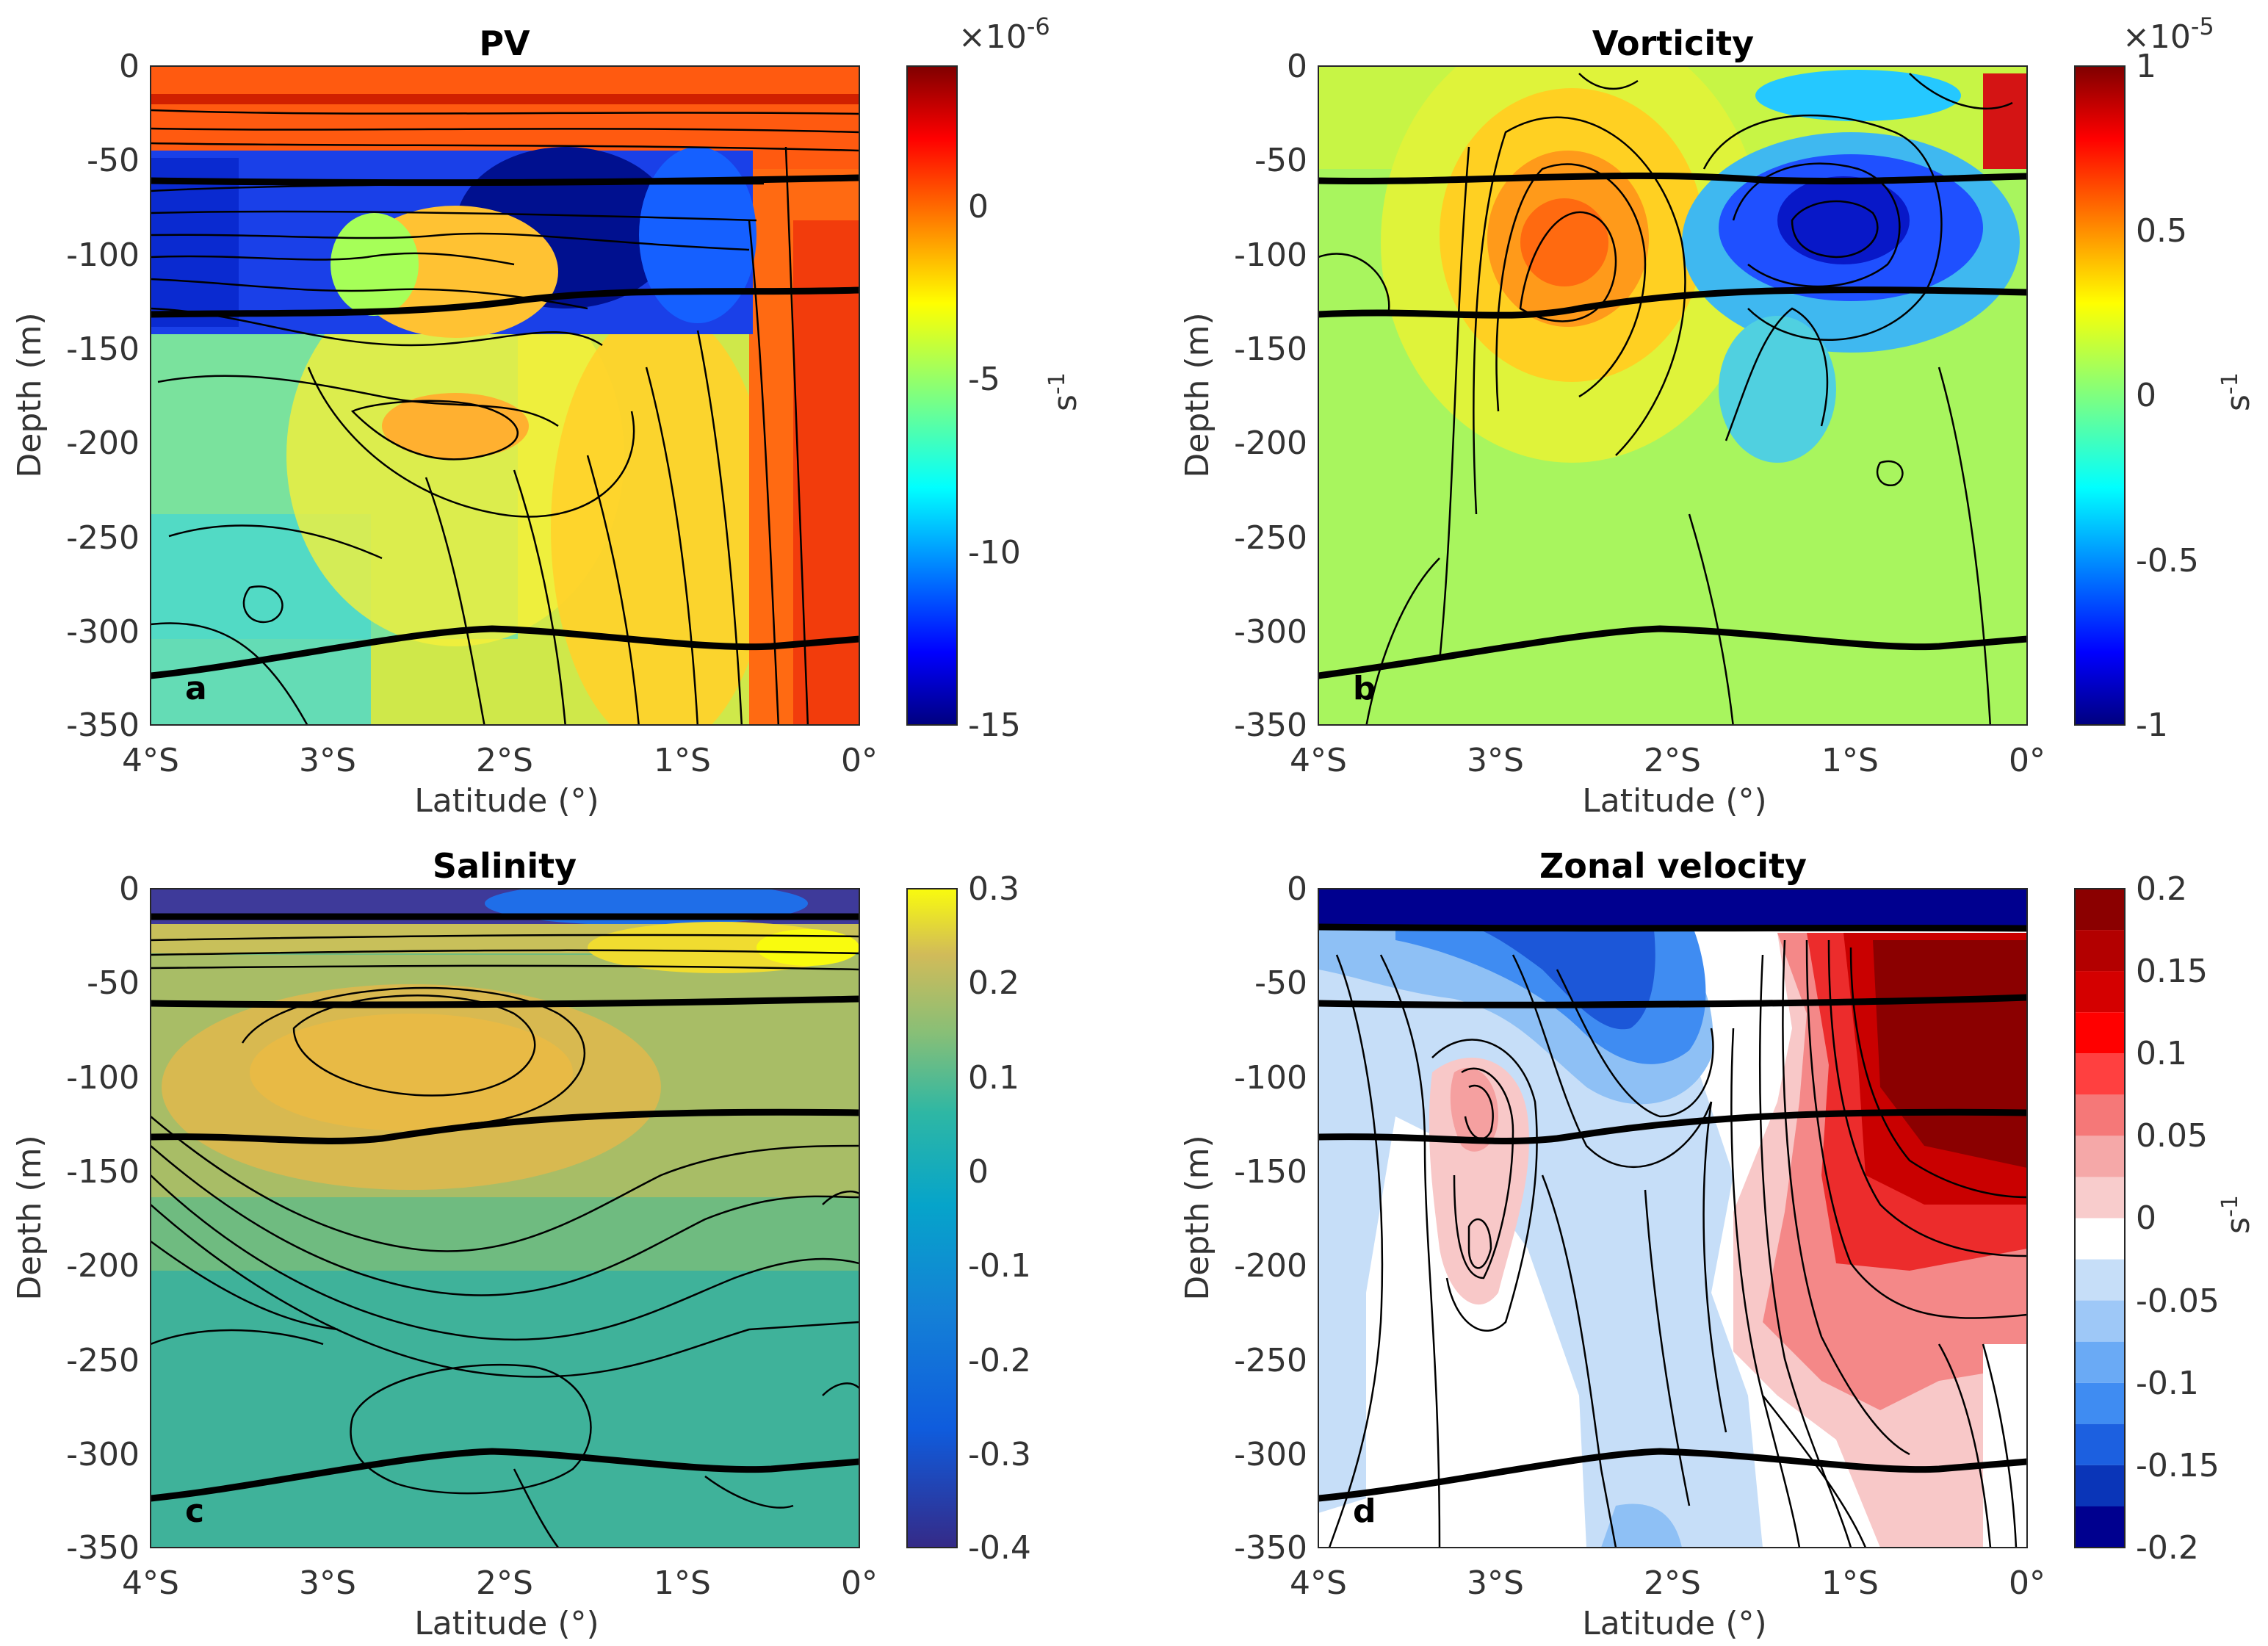 Image resolution: width=2268 pixels, height=1646 pixels. Describe the element at coordinates (505, 426) in the screenshot. I see `pv-isopycnals` at that location.